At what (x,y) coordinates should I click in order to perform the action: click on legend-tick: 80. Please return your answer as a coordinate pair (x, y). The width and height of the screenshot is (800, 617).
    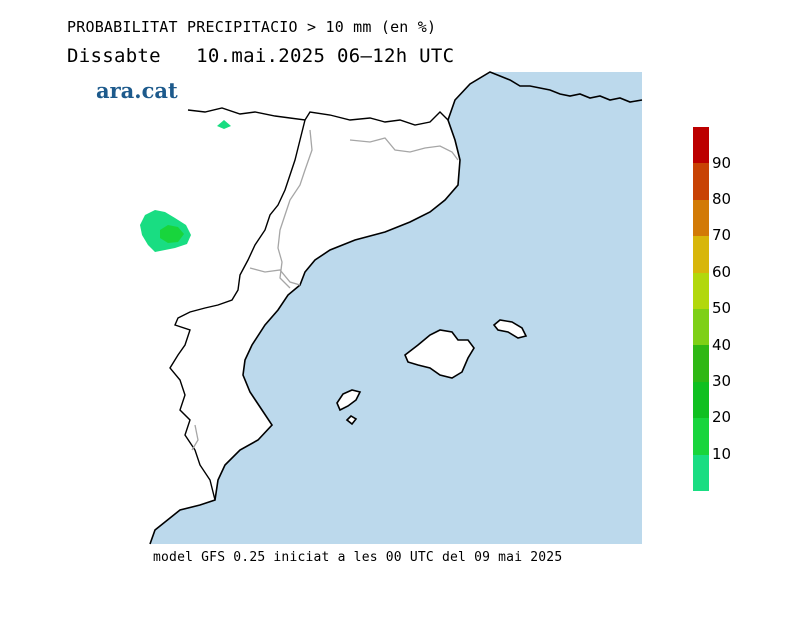
    Looking at the image, I should click on (722, 199).